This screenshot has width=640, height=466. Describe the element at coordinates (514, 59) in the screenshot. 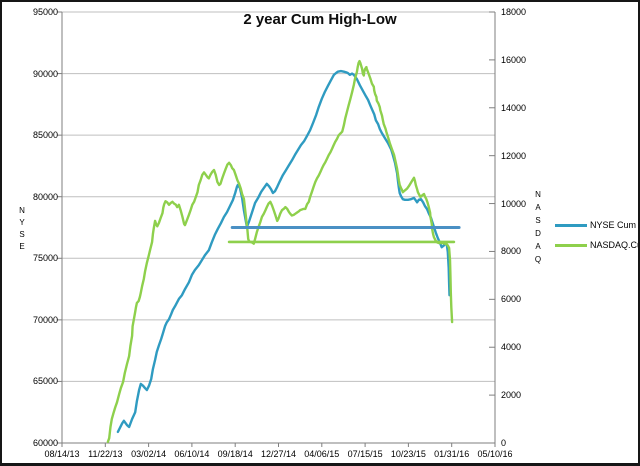

I see `right-axis-tick-label: 16000` at that location.